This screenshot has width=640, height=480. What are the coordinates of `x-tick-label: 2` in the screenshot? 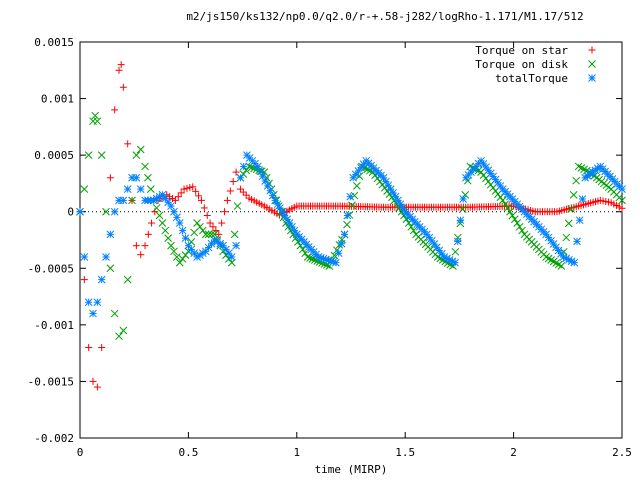 It's located at (513, 452).